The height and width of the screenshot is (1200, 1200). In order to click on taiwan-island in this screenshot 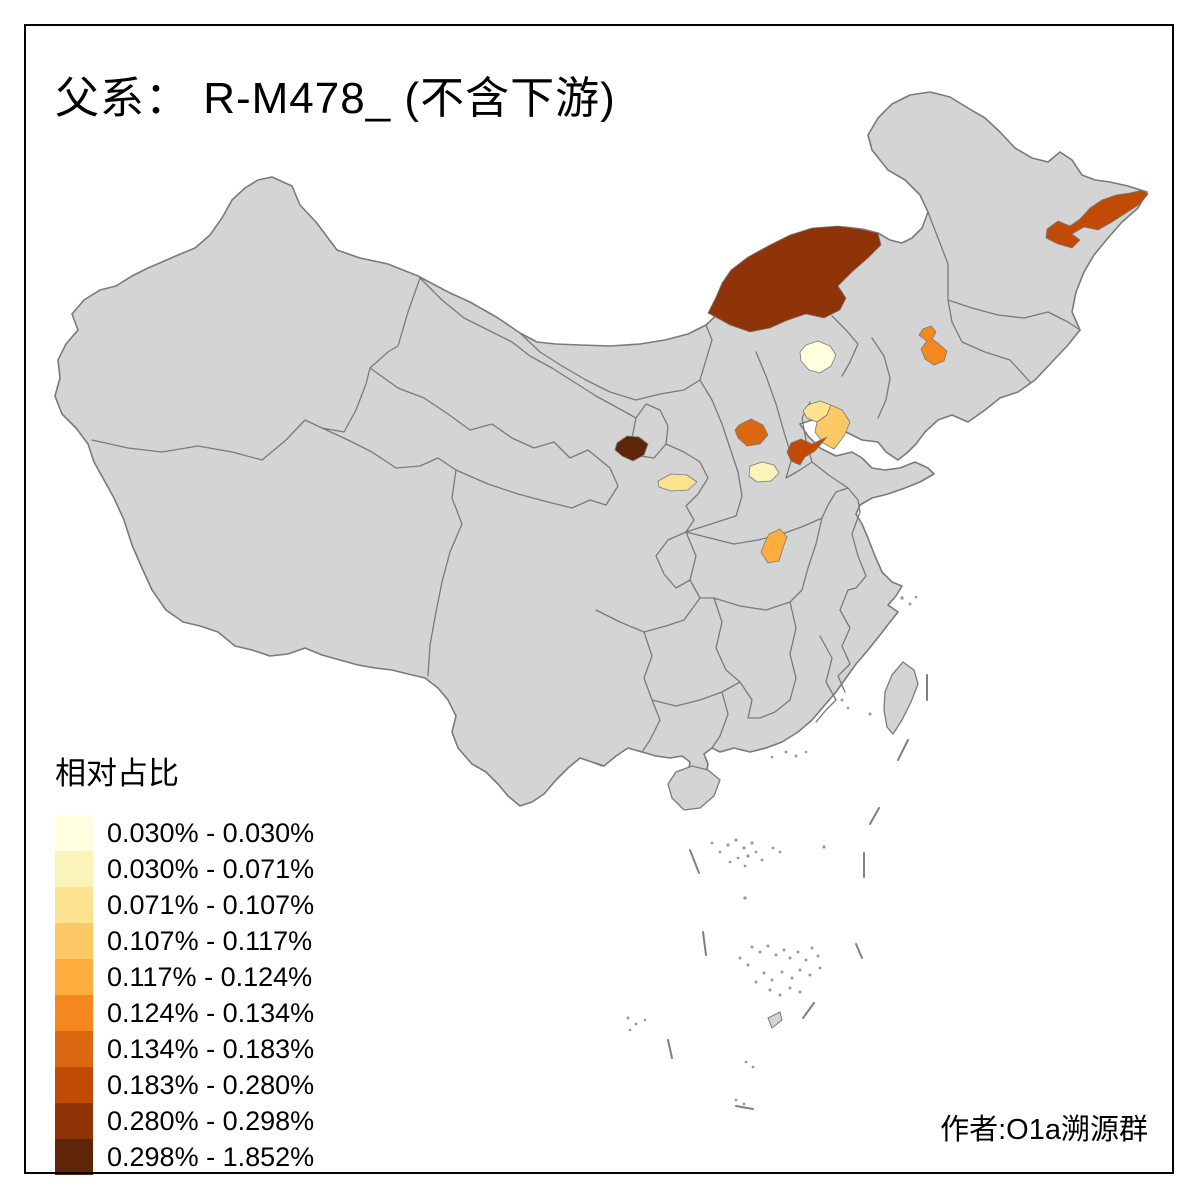, I will do `click(901, 698)`.